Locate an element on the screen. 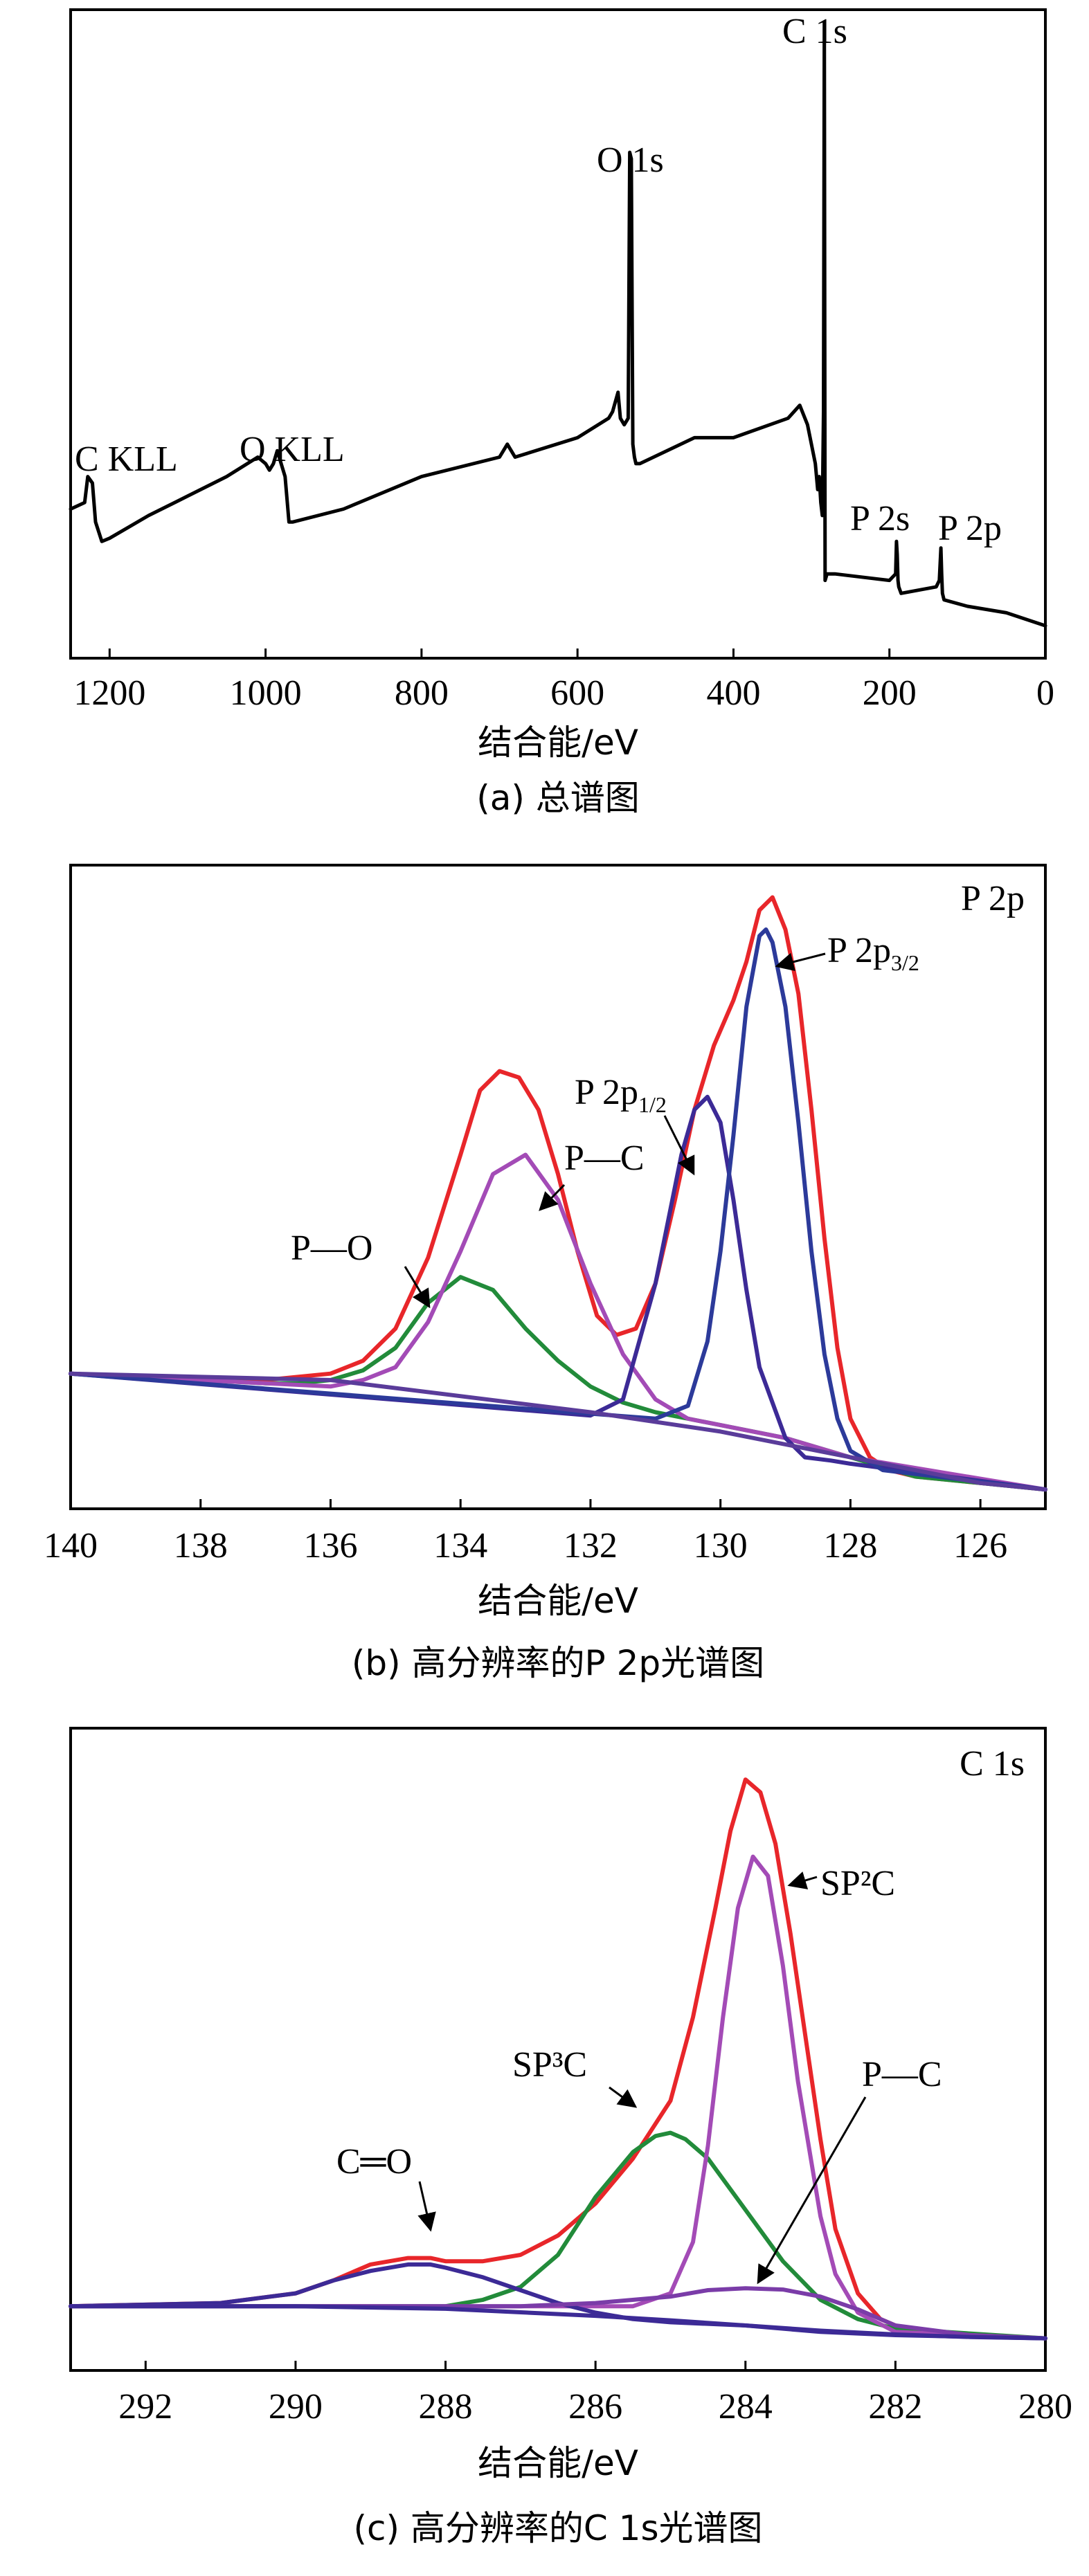 Image resolution: width=1089 pixels, height=2576 pixels. panel-c-tick-label: 288 is located at coordinates (446, 2407).